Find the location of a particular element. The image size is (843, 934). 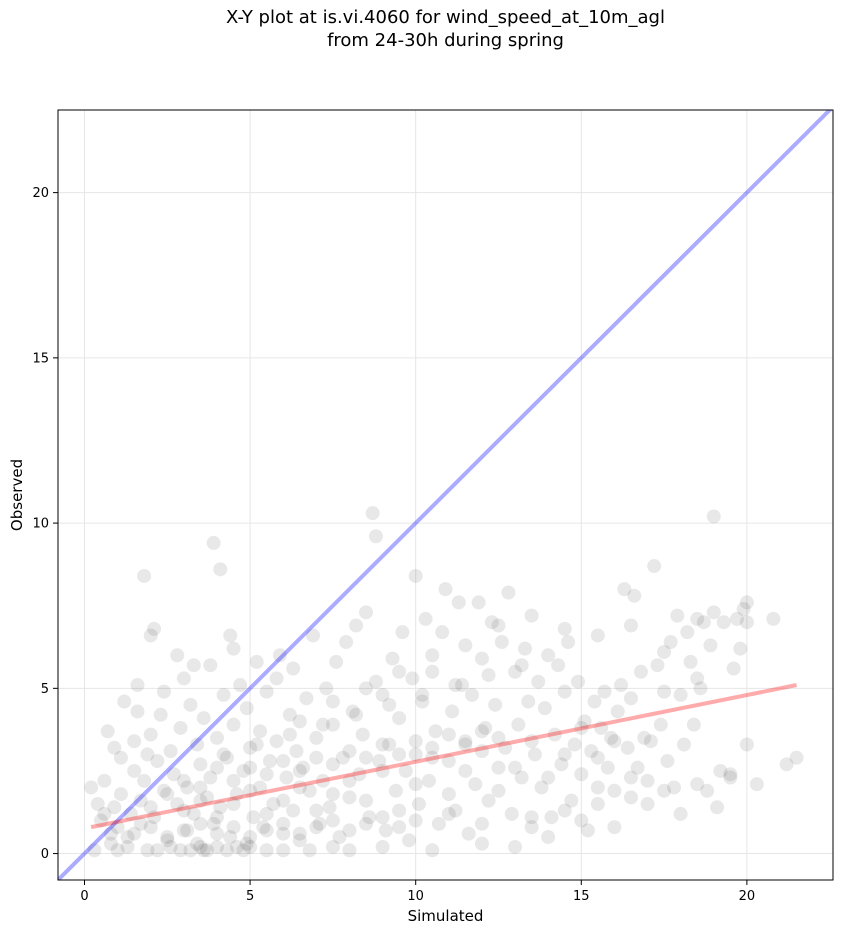

y-tick-label: 10 is located at coordinates (40, 524).